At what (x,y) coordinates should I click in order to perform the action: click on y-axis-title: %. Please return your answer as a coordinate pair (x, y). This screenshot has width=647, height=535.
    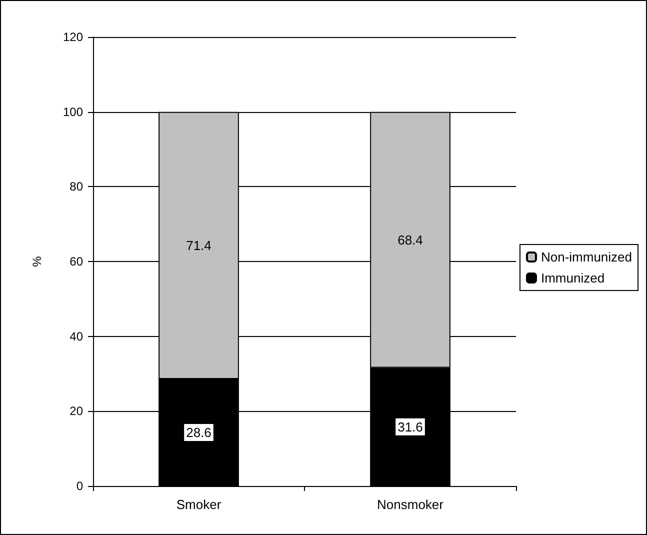
    Looking at the image, I should click on (37, 261).